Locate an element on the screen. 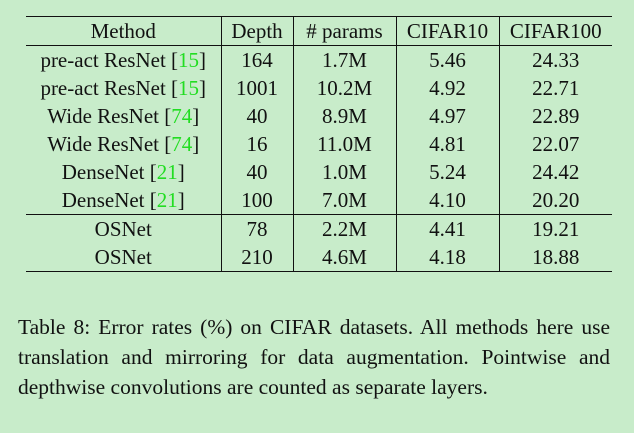 The width and height of the screenshot is (634, 433). cifar100-cell: 22.89 is located at coordinates (556, 116).